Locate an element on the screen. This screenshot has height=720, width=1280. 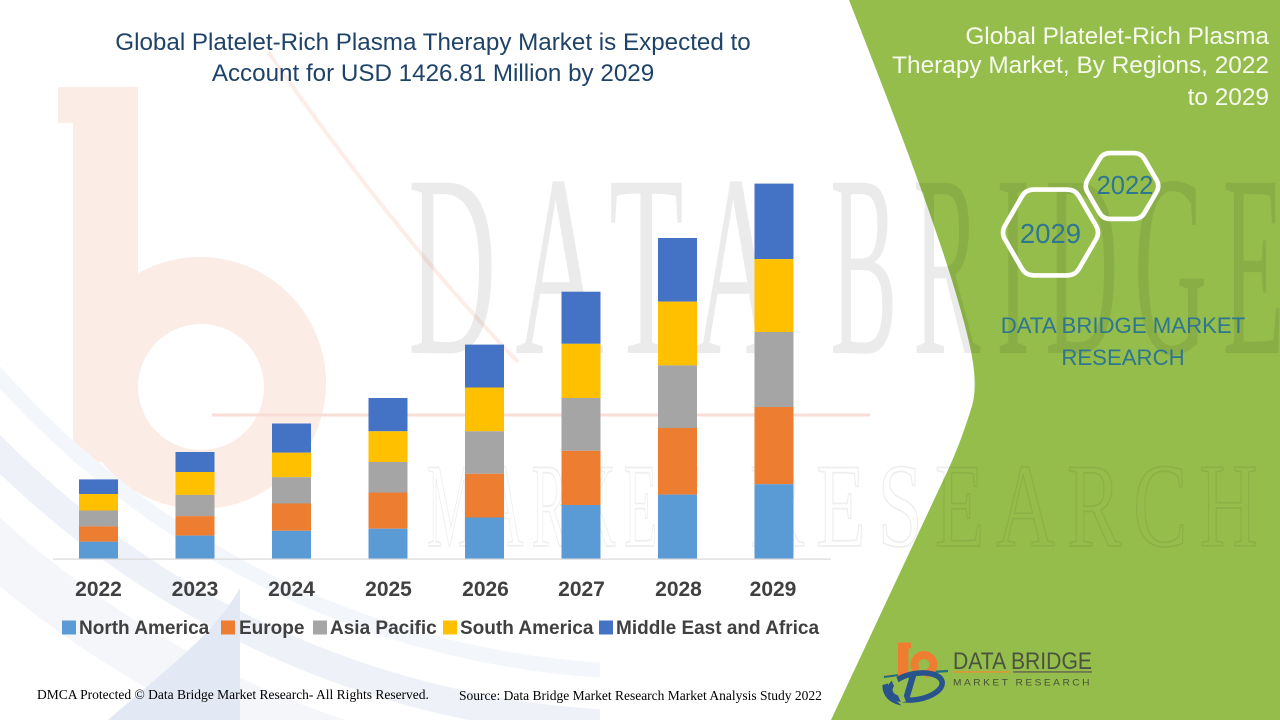
svg-text: to 2029 is located at coordinates (1228, 97).